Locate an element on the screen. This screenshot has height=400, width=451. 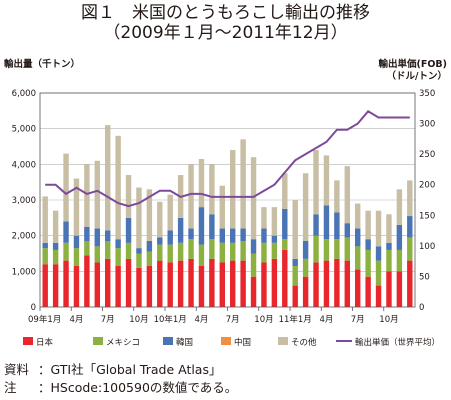
legend-label: 韓国 is located at coordinates (184, 342).